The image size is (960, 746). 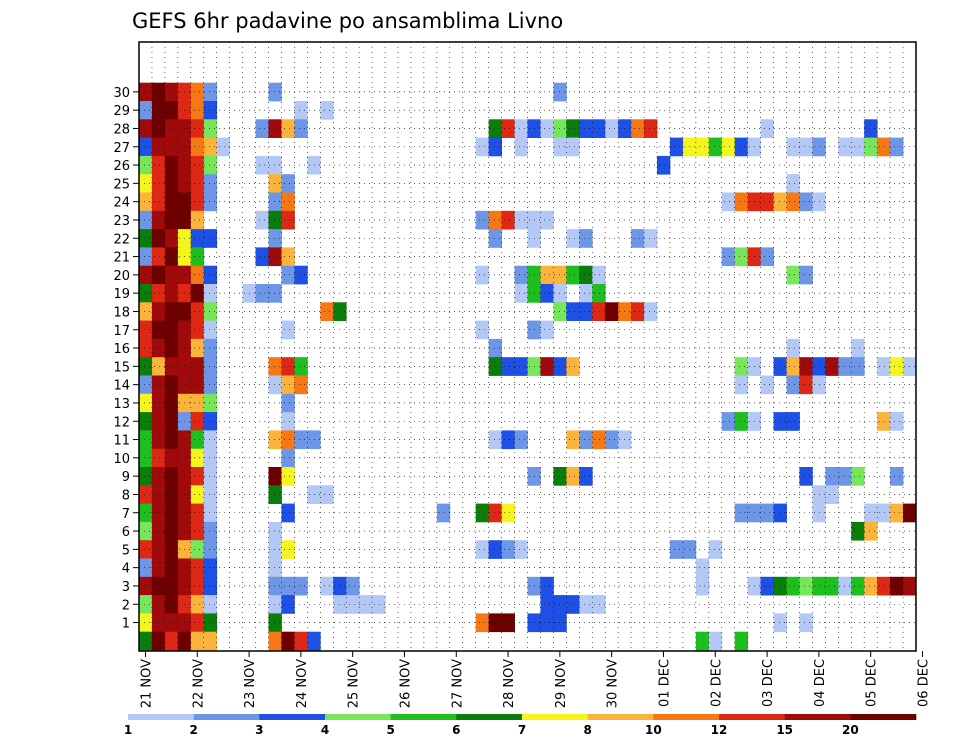 I want to click on y-tick-label: 24, so click(x=121, y=203).